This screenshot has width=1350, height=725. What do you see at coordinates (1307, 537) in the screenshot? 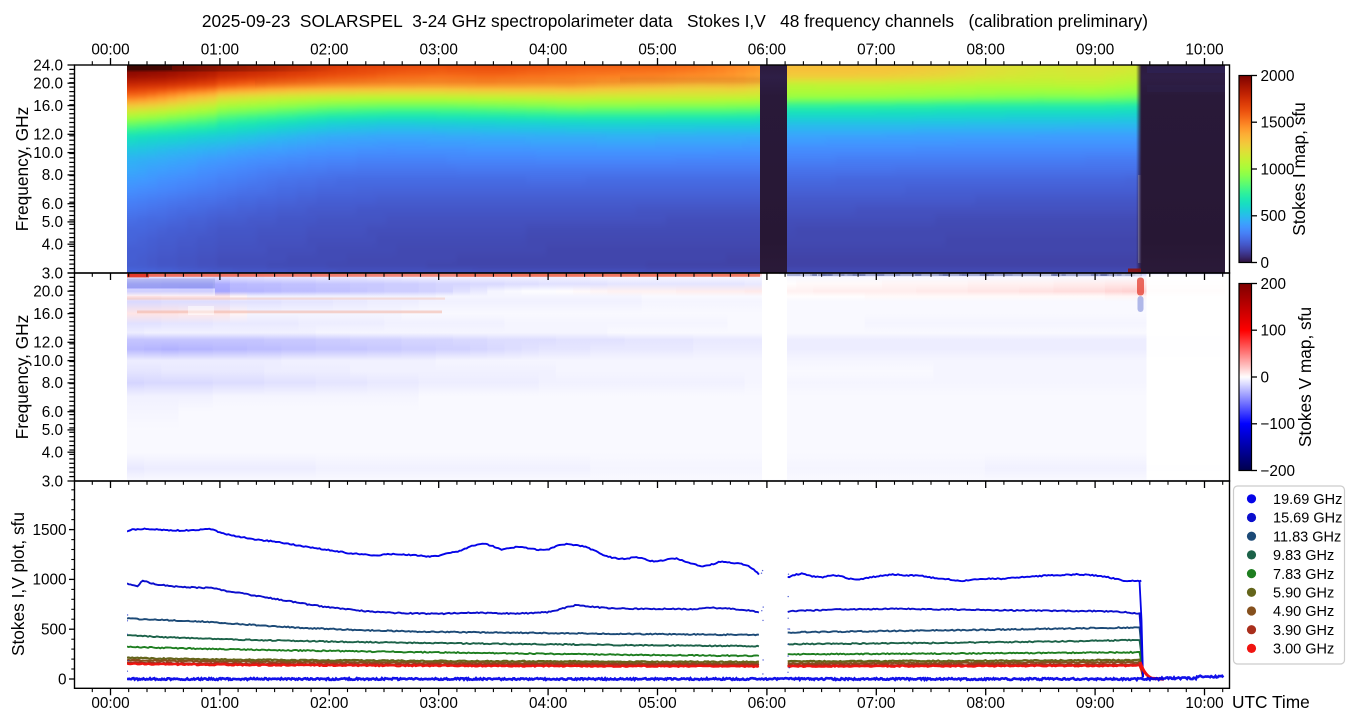
I see `svg-text: 11.83 GHz` at bounding box center [1307, 537].